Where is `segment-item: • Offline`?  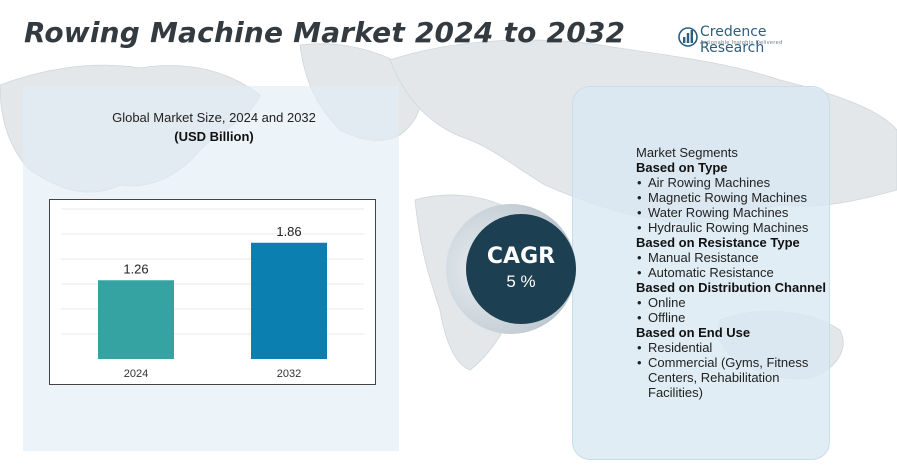
segment-item: • Offline is located at coordinates (731, 317).